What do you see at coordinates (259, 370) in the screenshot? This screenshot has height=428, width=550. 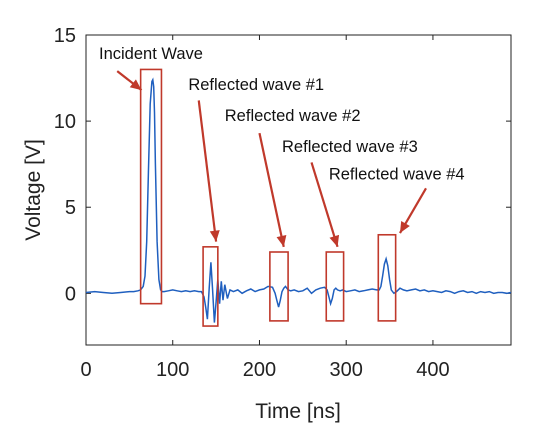 I see `x-tick-label: 200` at bounding box center [259, 370].